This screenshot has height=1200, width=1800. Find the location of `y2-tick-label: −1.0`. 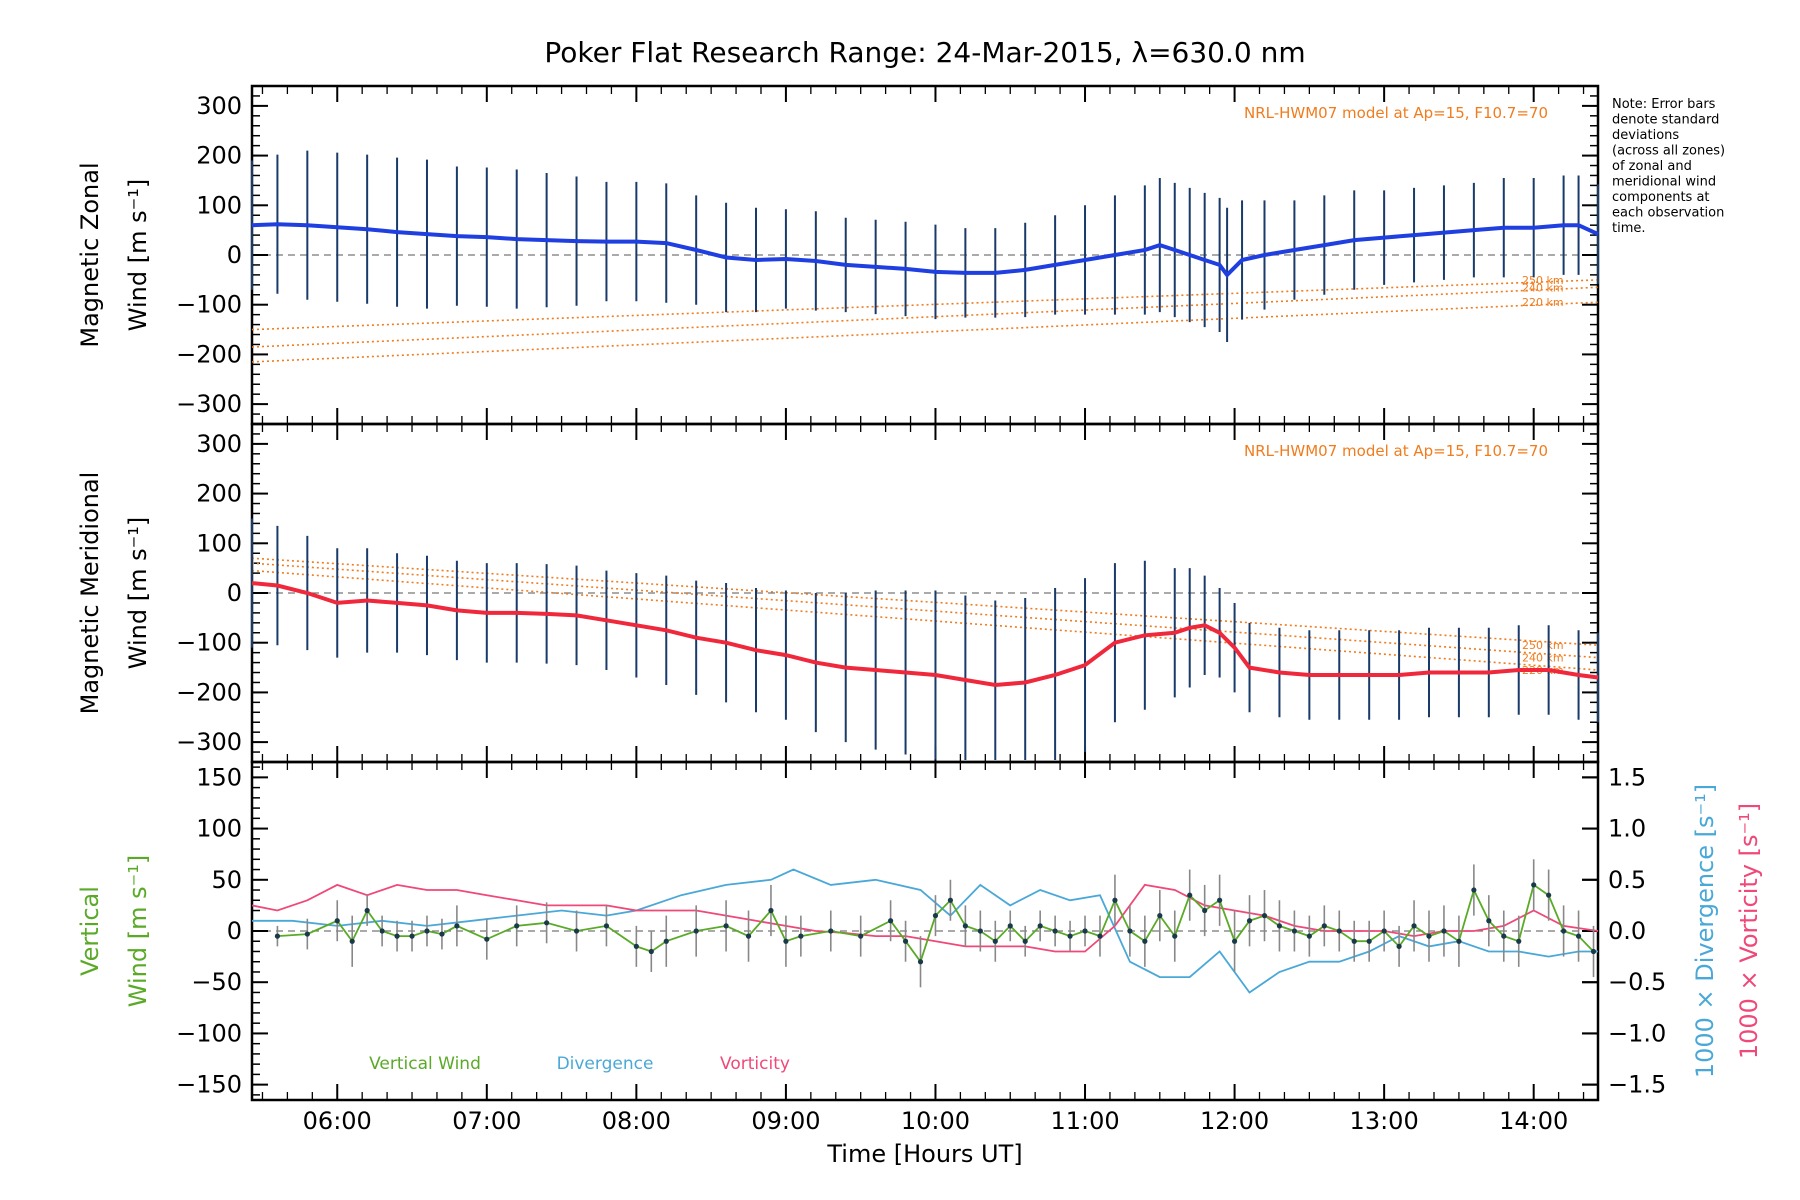

y2-tick-label: −1.0 is located at coordinates (1637, 1033).